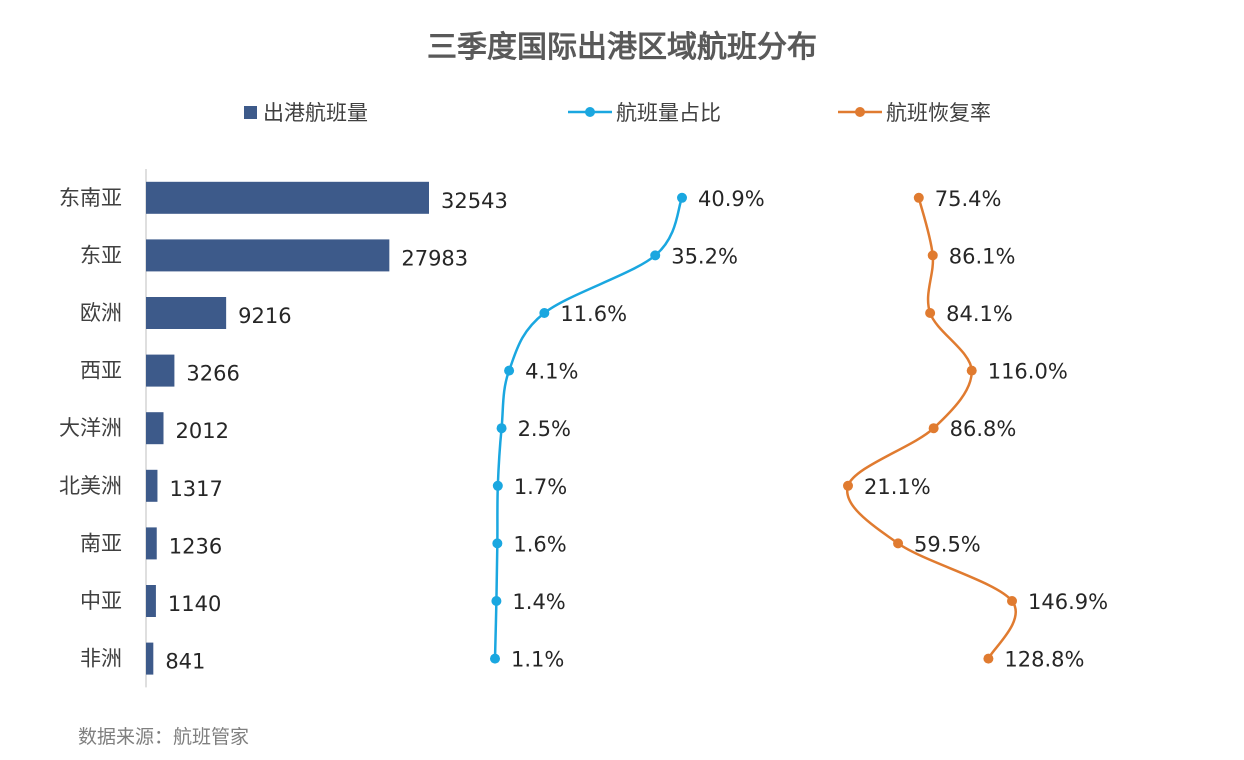  Describe the element at coordinates (101, 543) in the screenshot. I see `category-label: 南亚` at that location.